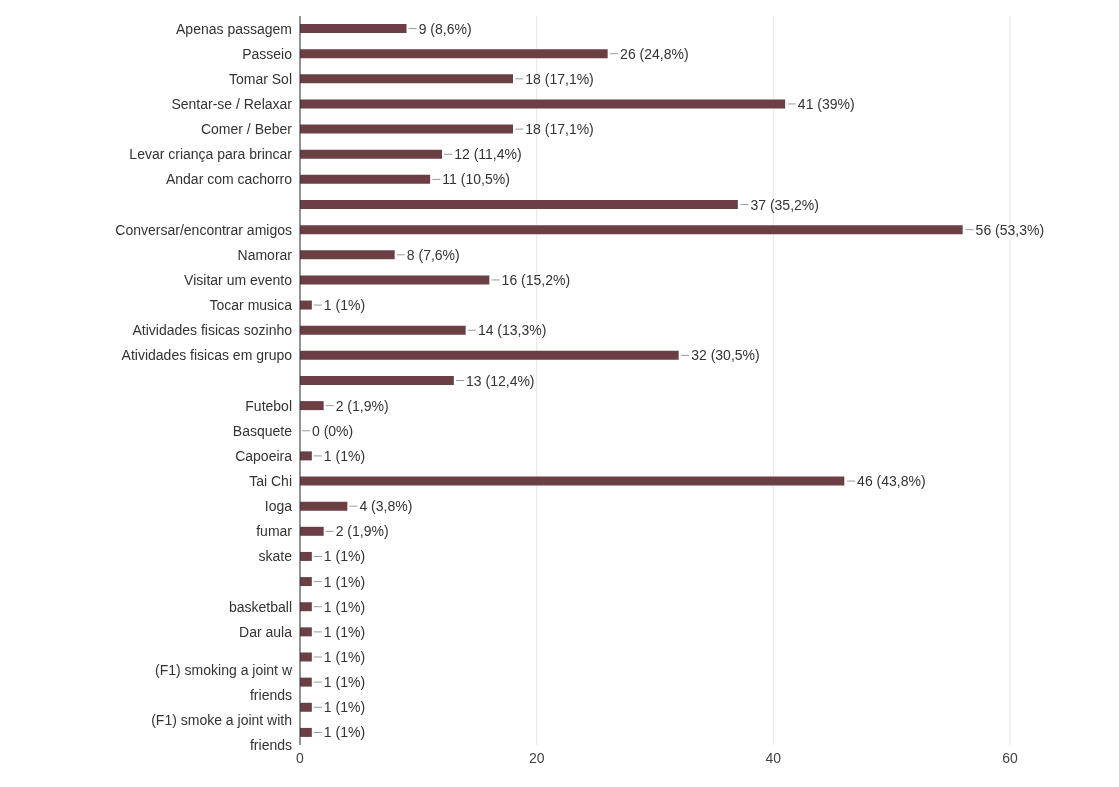 This screenshot has width=1119, height=787. I want to click on data-label: 37 (35,2%), so click(784, 204).